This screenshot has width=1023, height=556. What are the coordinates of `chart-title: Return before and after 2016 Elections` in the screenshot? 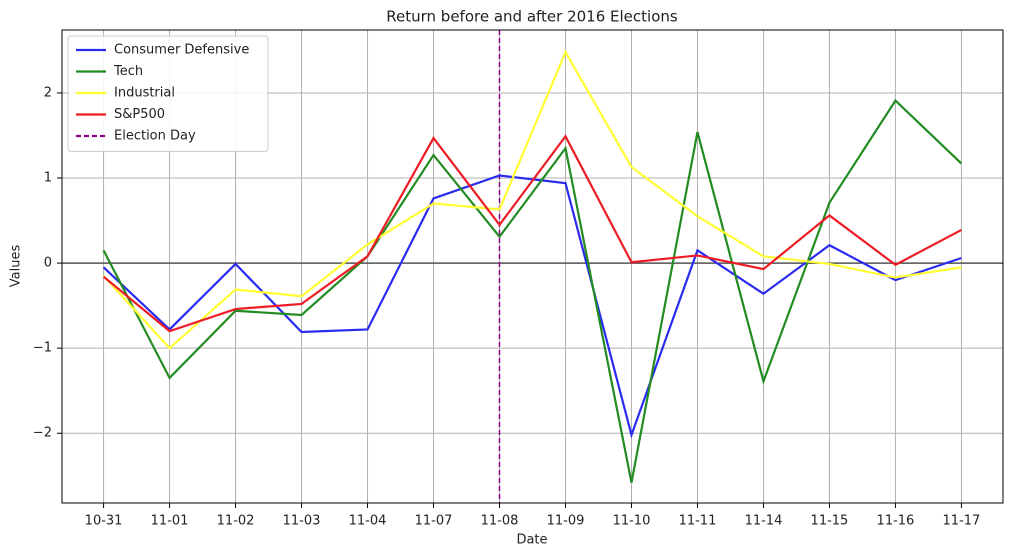 It's located at (532, 17).